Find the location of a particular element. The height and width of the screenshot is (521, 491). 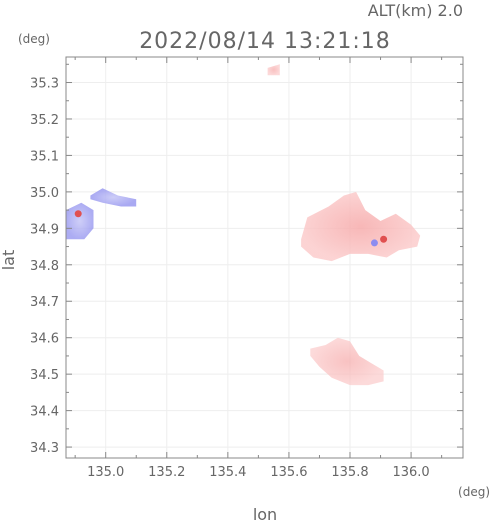

y-tick-label-2: 34.5 is located at coordinates (44, 375).